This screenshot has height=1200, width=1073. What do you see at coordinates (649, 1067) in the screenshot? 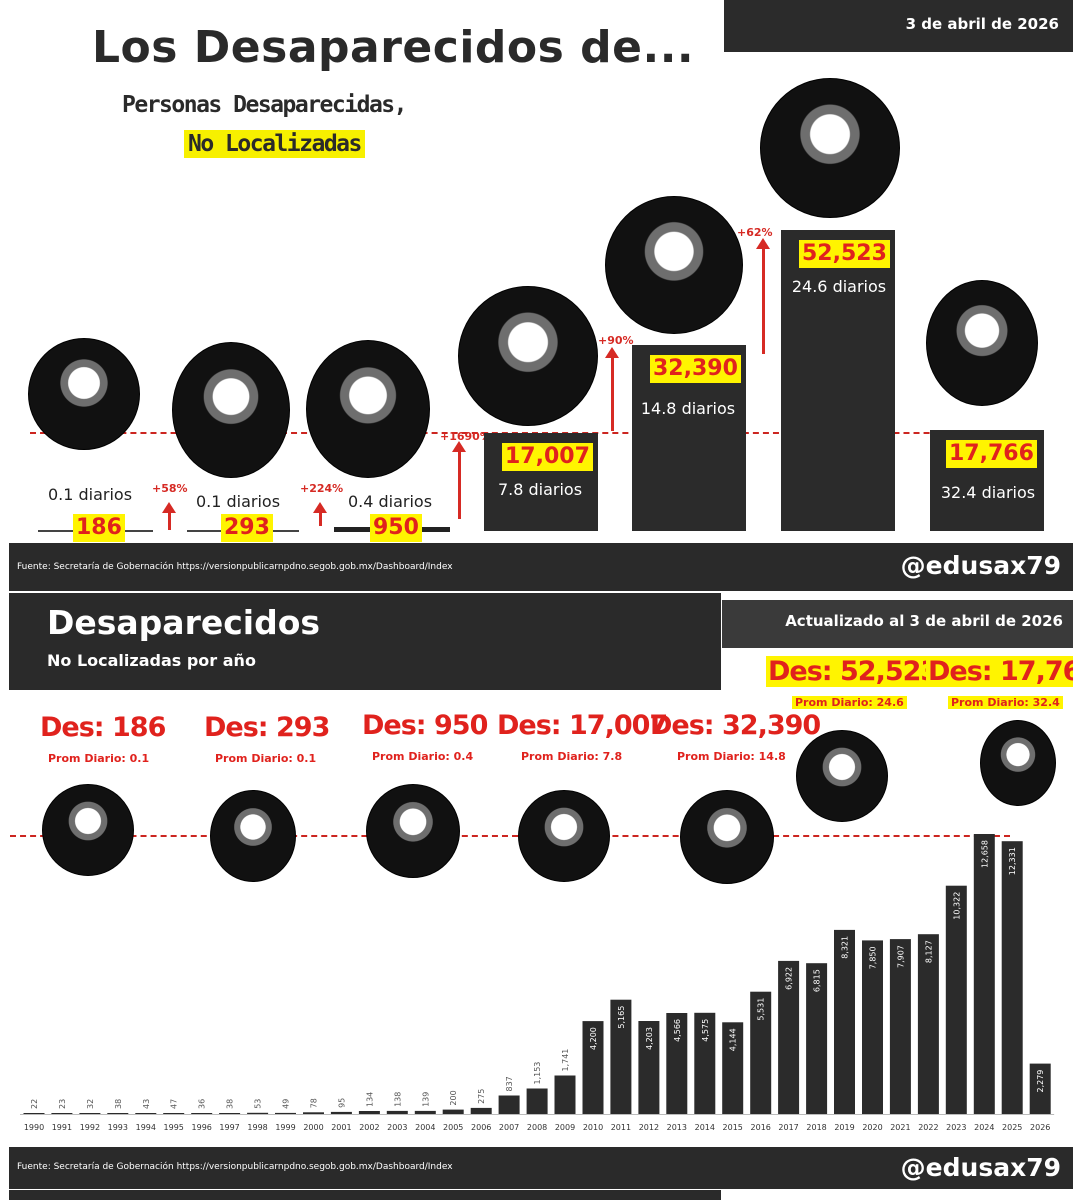
I see `chart-bar-2012` at bounding box center [649, 1067].